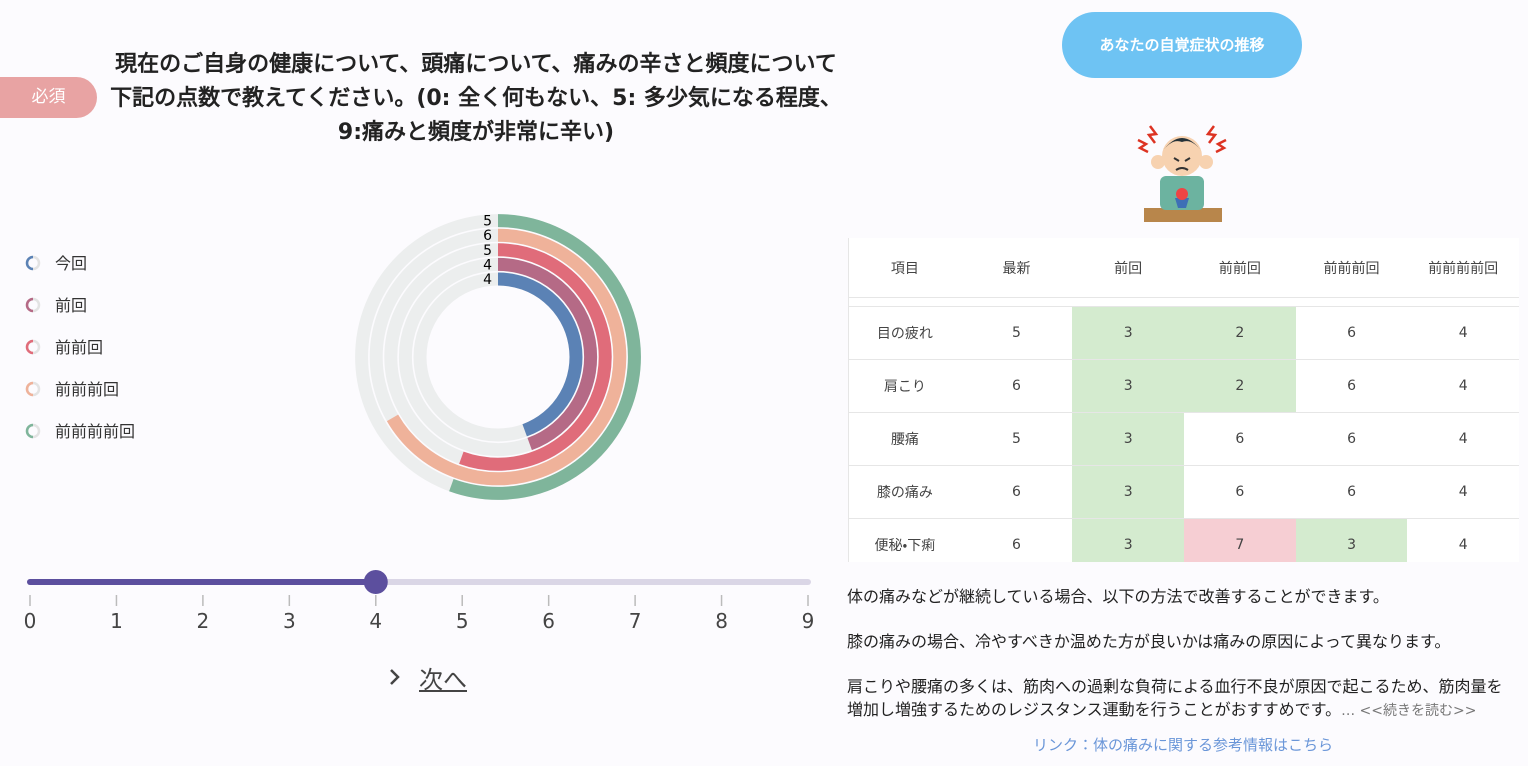  What do you see at coordinates (71, 305) in the screenshot?
I see `legend-label: 前回` at bounding box center [71, 305].